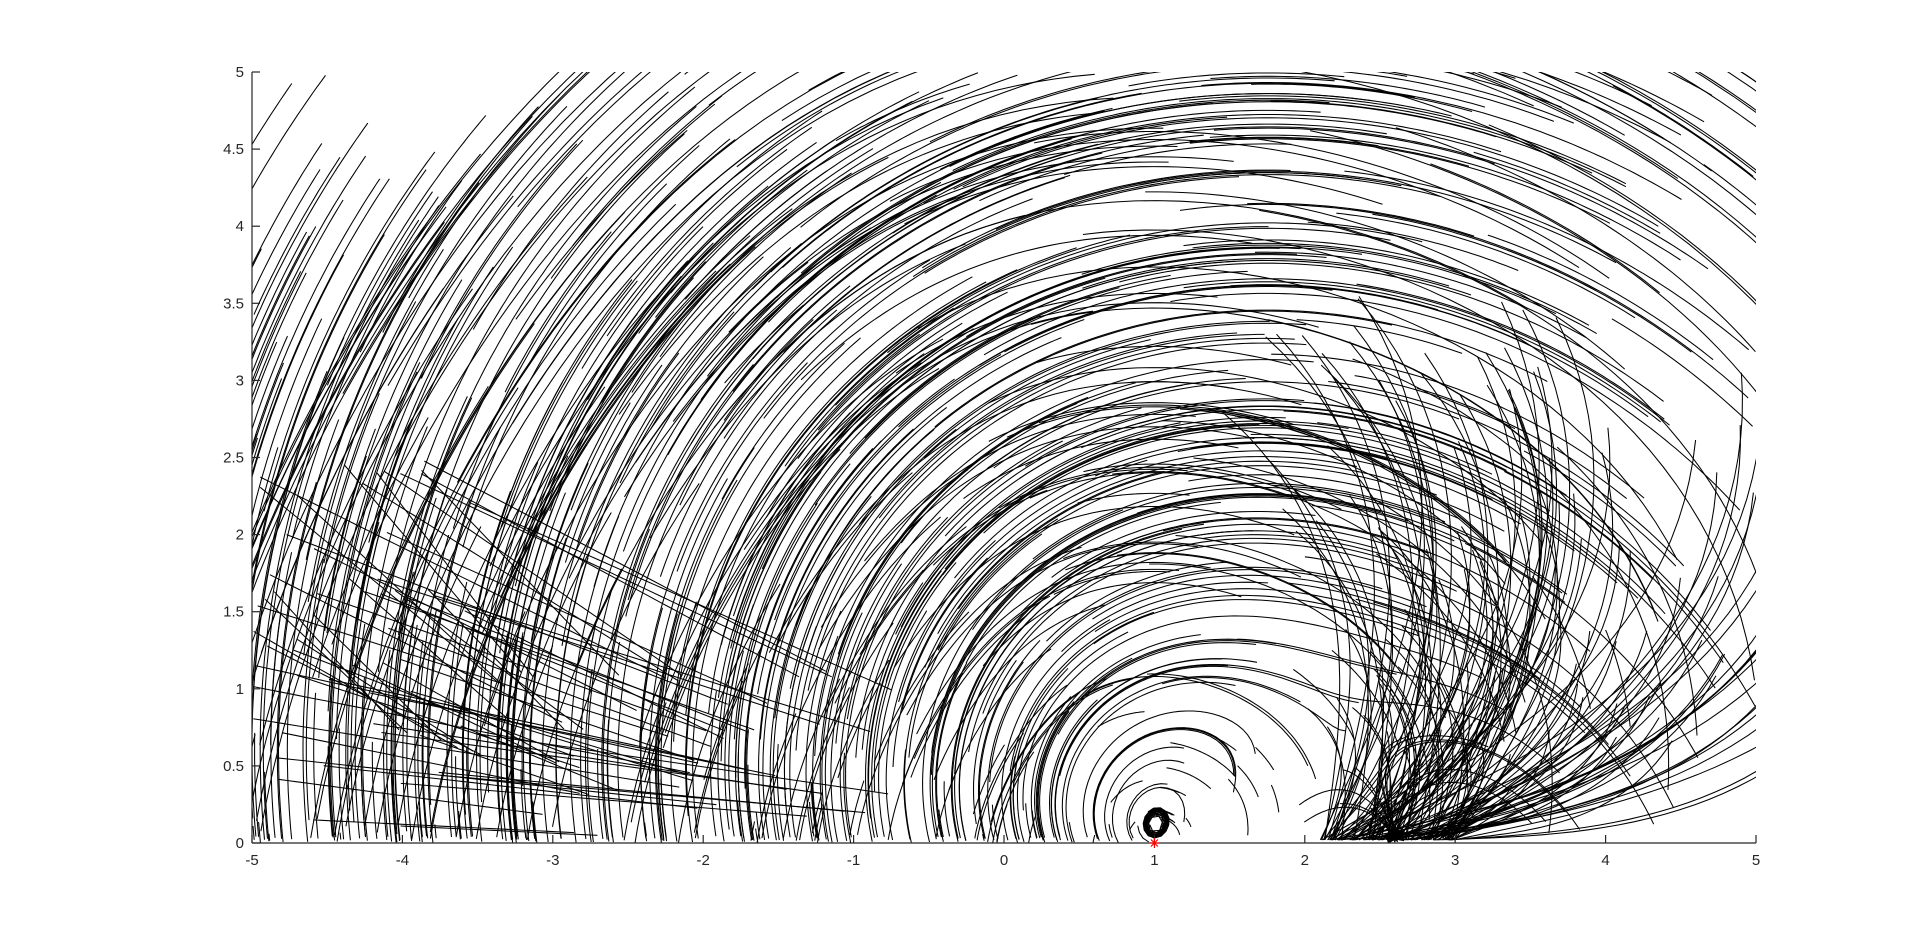 Image resolution: width=1920 pixels, height=934 pixels. I want to click on x-tick-label: 3, so click(1455, 860).